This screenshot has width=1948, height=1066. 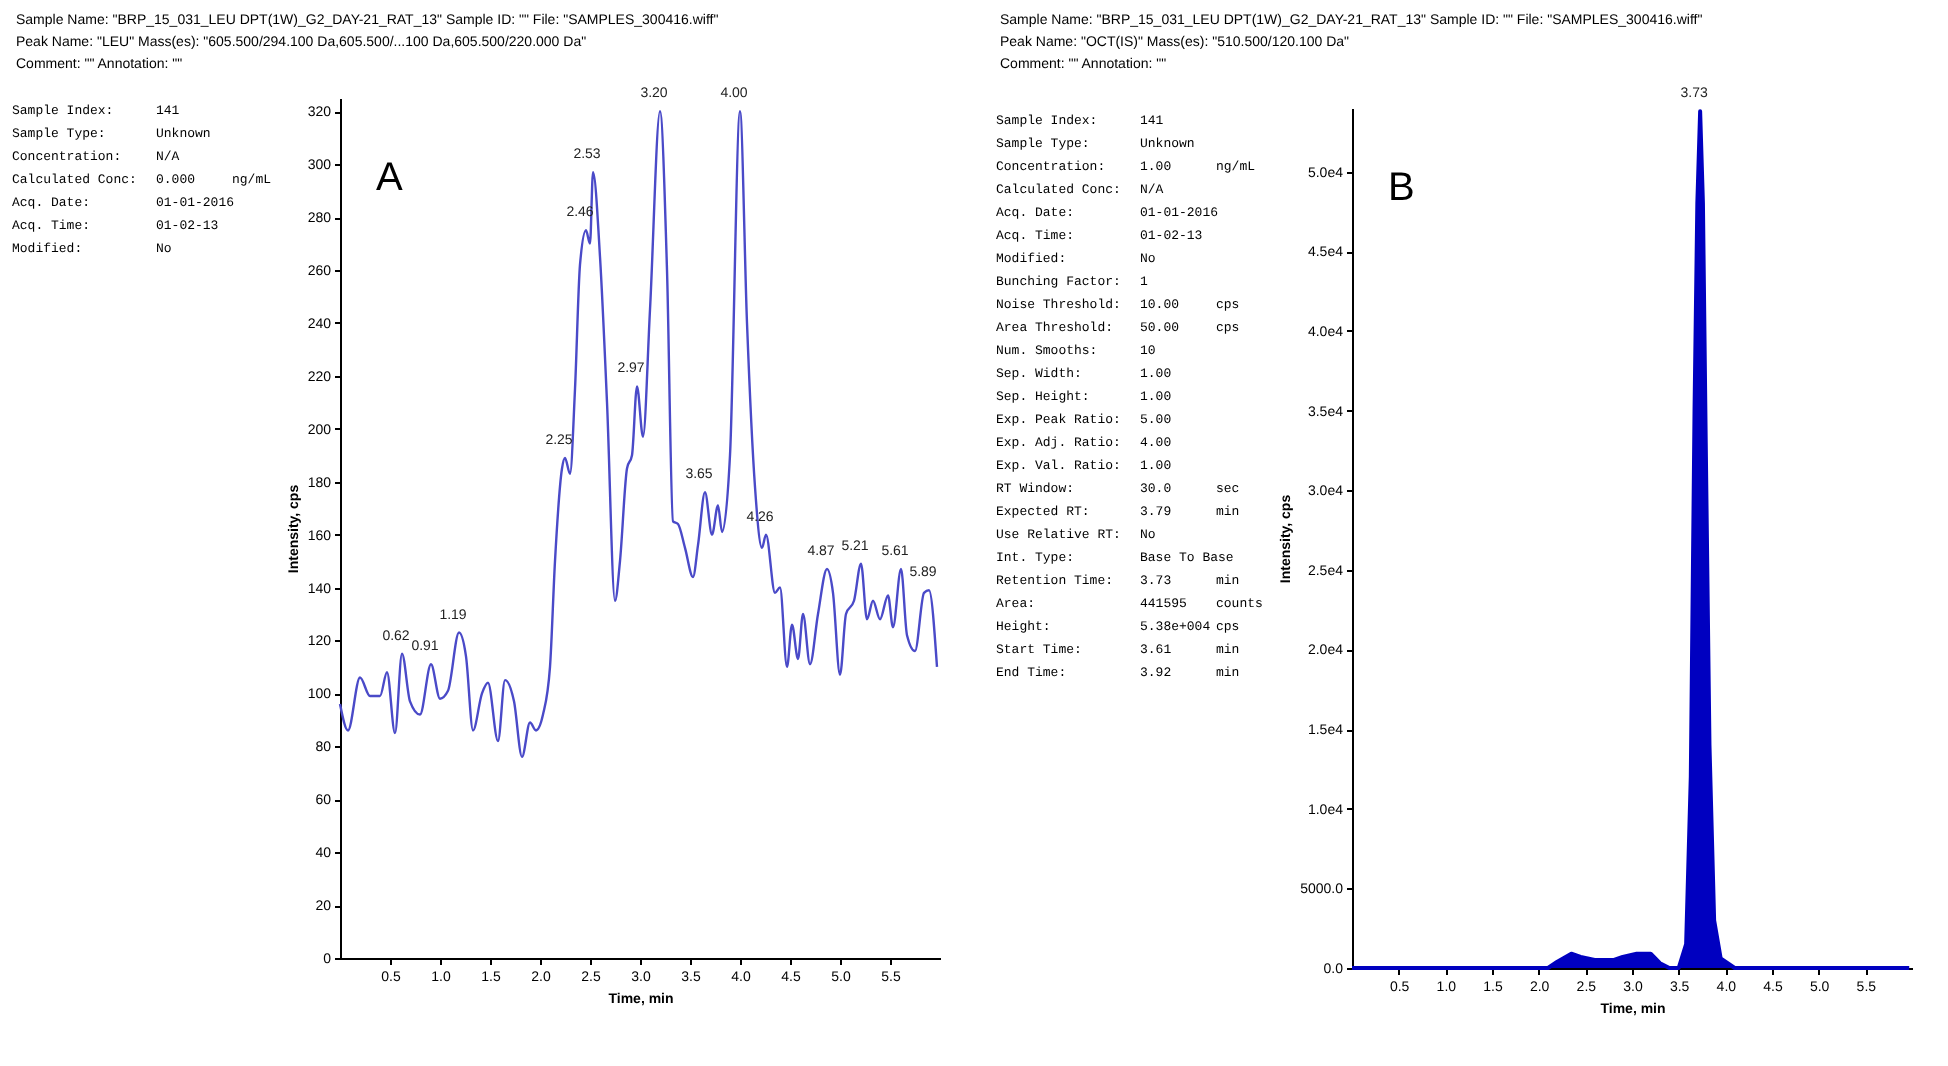 What do you see at coordinates (1401, 188) in the screenshot?
I see `text: B` at bounding box center [1401, 188].